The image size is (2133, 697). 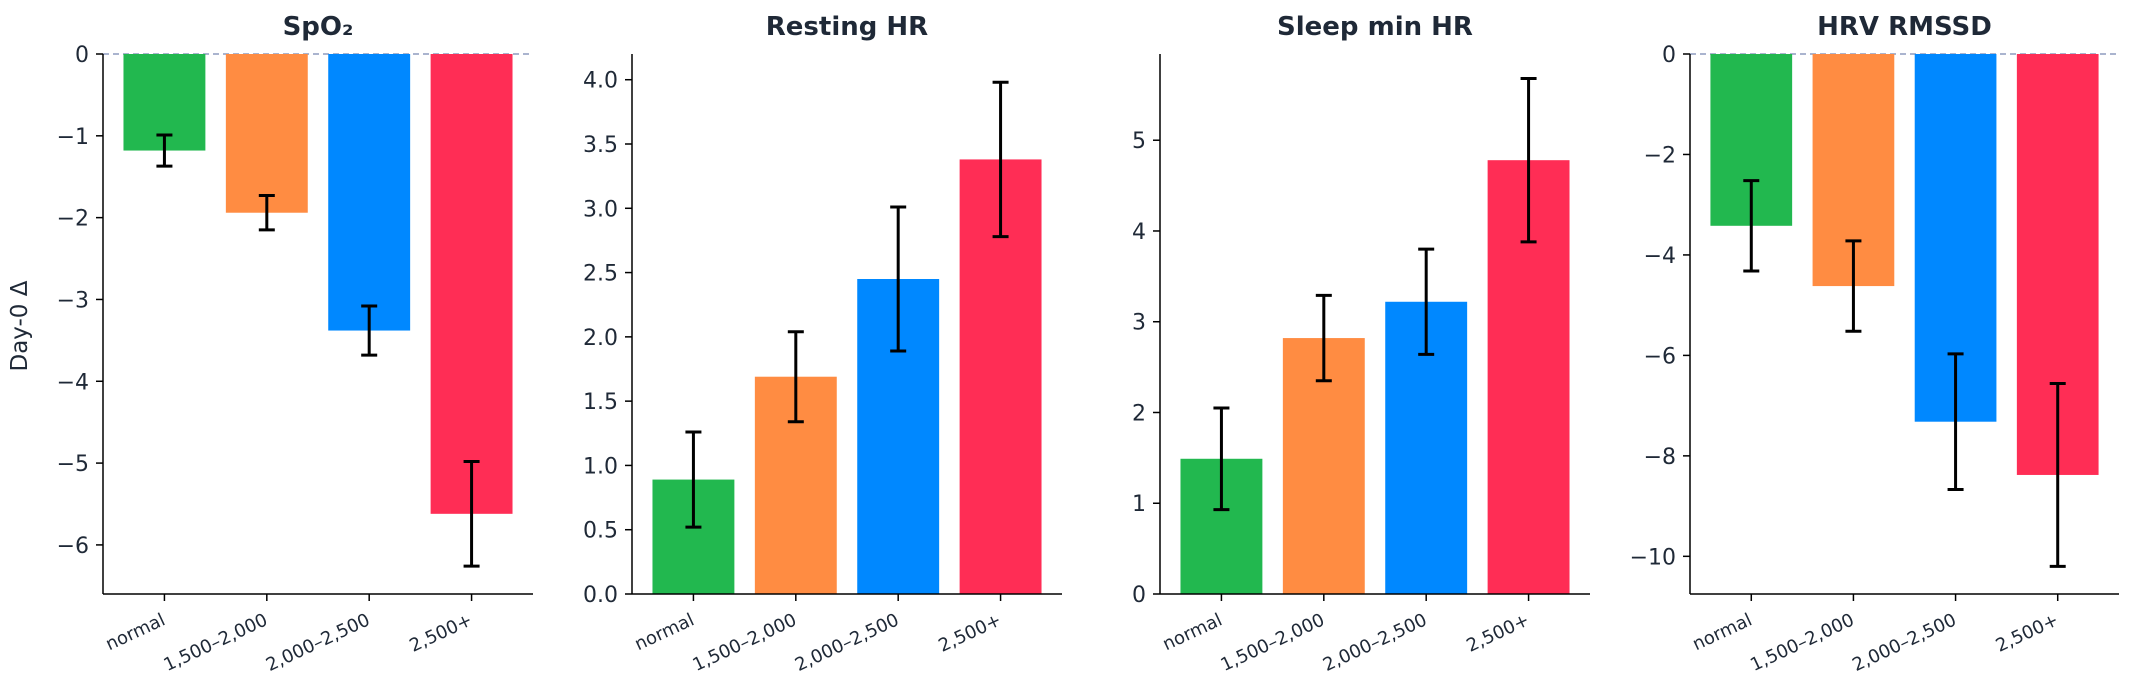 What do you see at coordinates (600, 274) in the screenshot?
I see `y-tick-label-6: 2.5` at bounding box center [600, 274].